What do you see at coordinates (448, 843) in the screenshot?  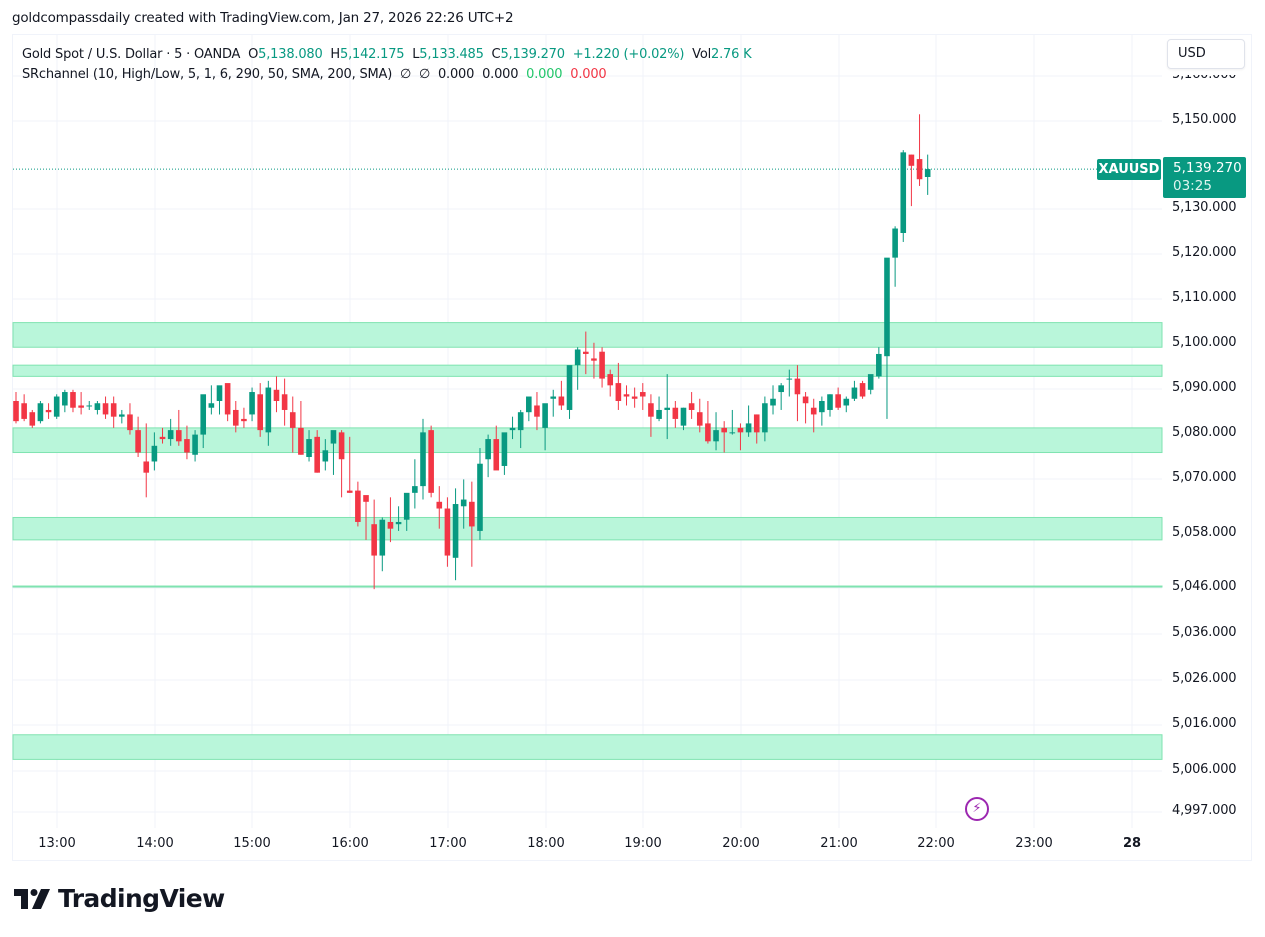 I see `time-tick: 17:00` at bounding box center [448, 843].